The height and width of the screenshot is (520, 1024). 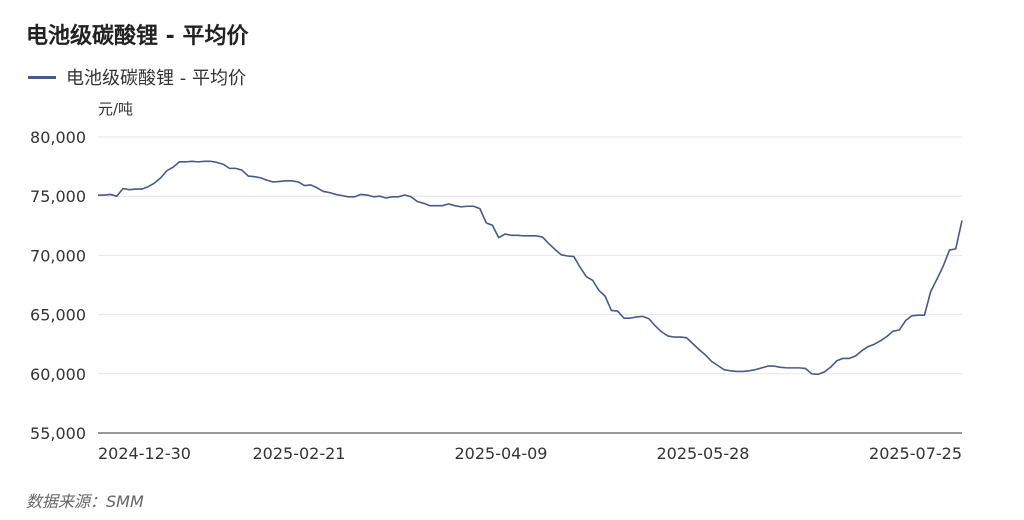 What do you see at coordinates (116, 109) in the screenshot?
I see `y-axis-unit: 元/吨` at bounding box center [116, 109].